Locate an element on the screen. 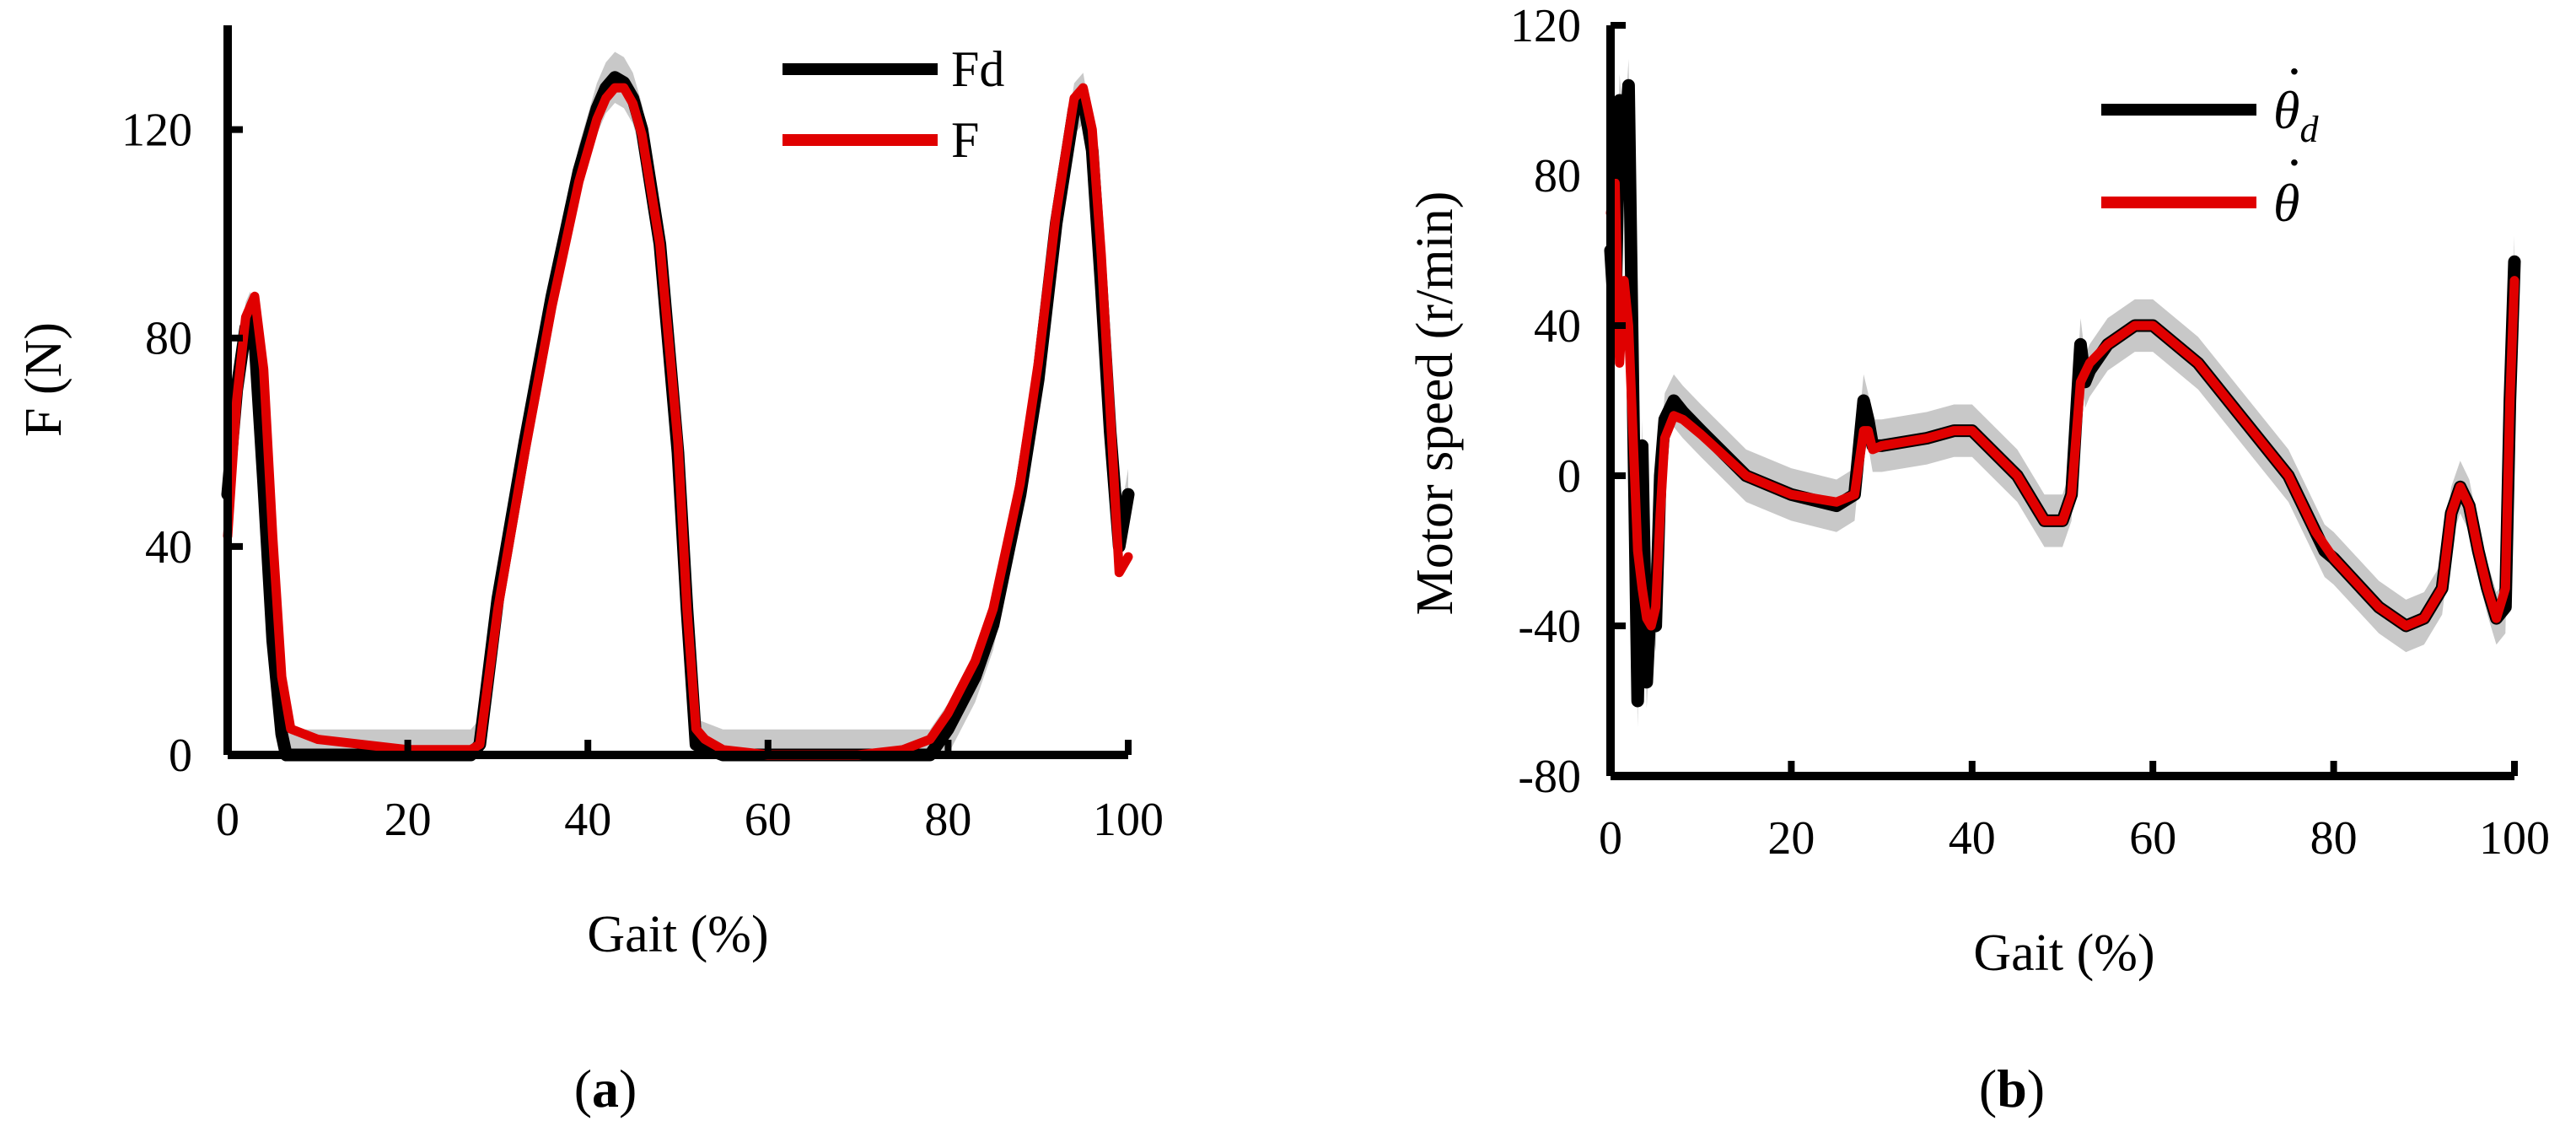 The height and width of the screenshot is (1148, 2576). panel-a-legend-fd-label: Fd is located at coordinates (977, 69).